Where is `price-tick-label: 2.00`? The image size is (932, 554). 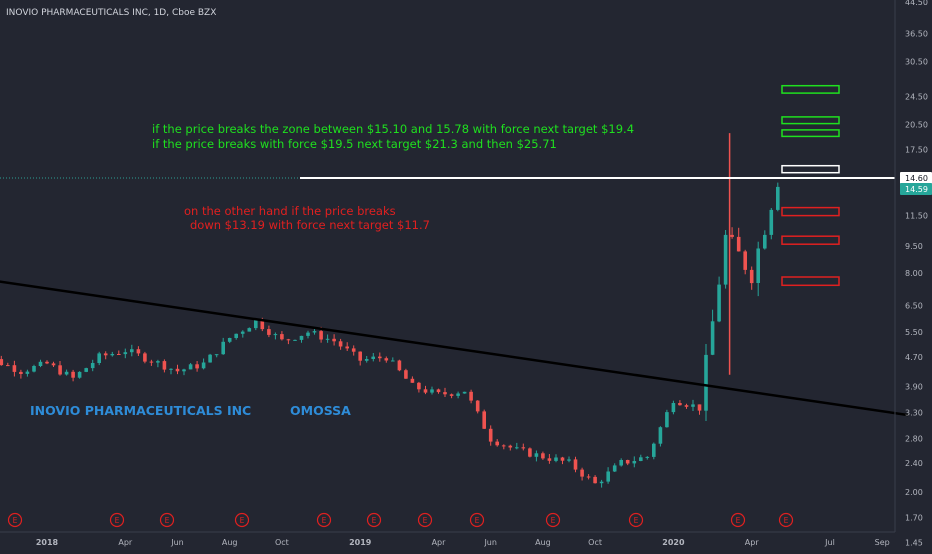 price-tick-label: 2.00 is located at coordinates (914, 492).